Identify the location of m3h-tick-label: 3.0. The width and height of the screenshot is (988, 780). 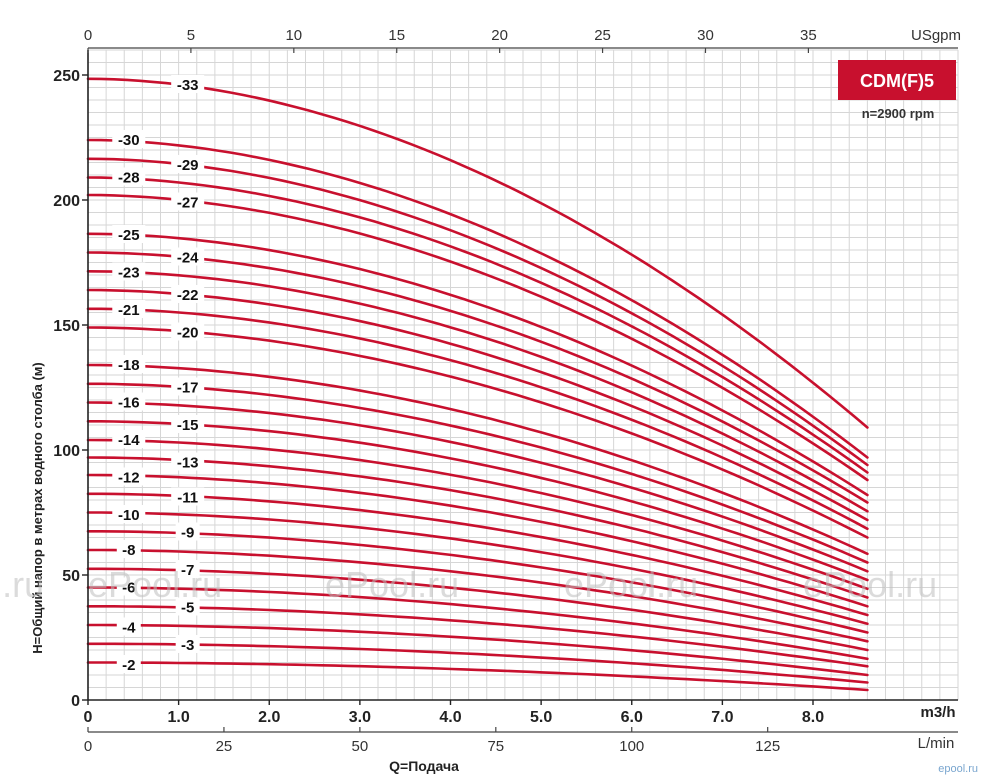
(360, 717).